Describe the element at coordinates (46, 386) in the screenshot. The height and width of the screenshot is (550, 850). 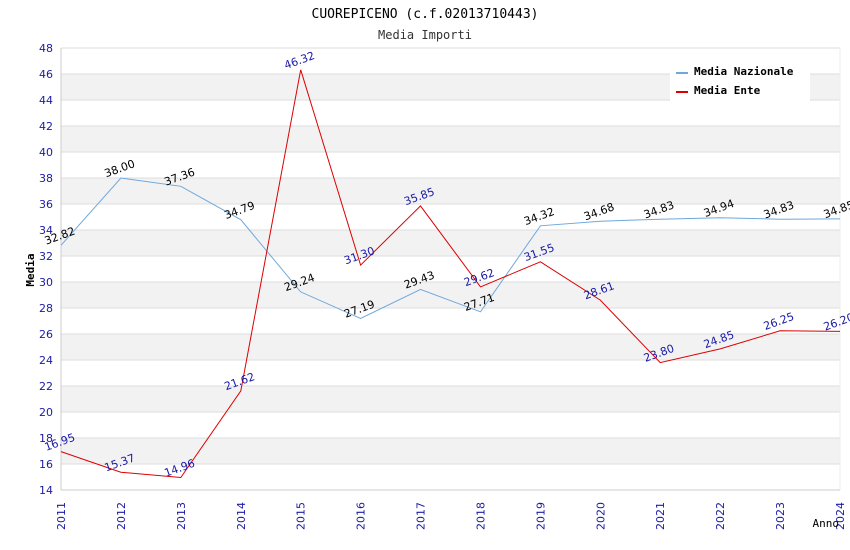
I see `y-tick-label: 22` at that location.